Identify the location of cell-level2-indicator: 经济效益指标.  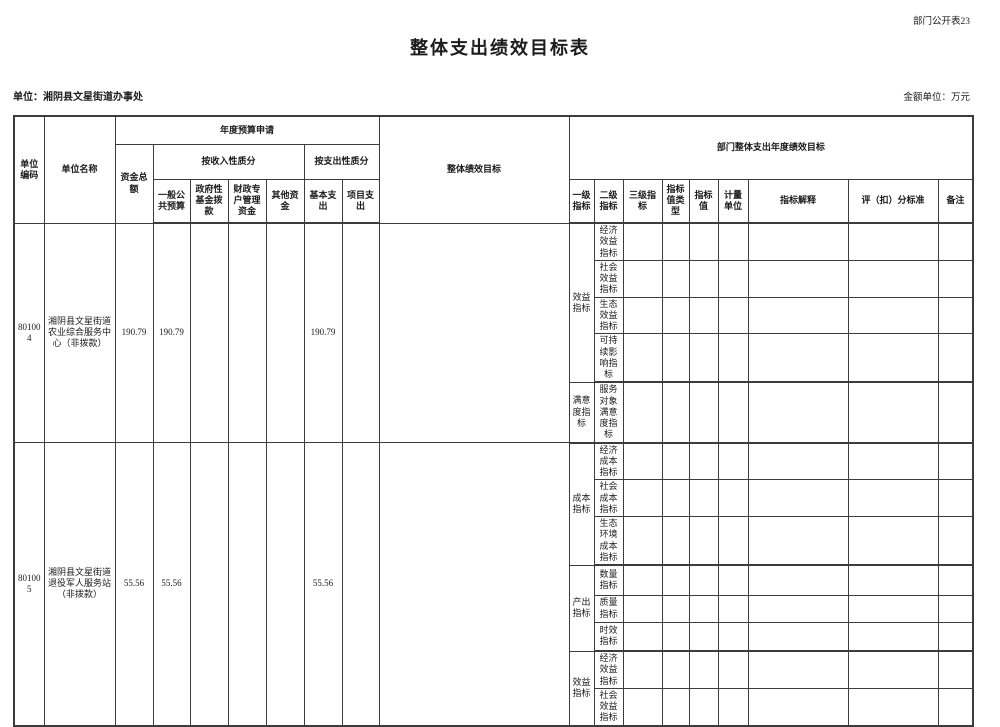
(608, 669).